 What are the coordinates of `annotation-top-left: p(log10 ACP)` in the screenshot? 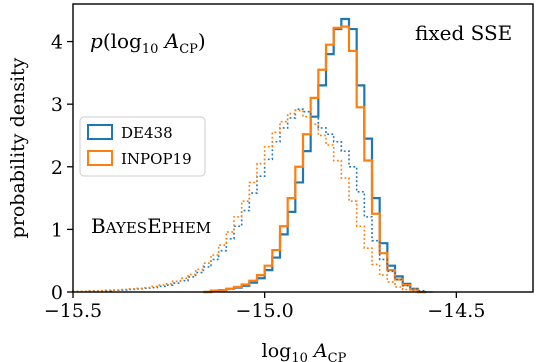 It's located at (148, 43).